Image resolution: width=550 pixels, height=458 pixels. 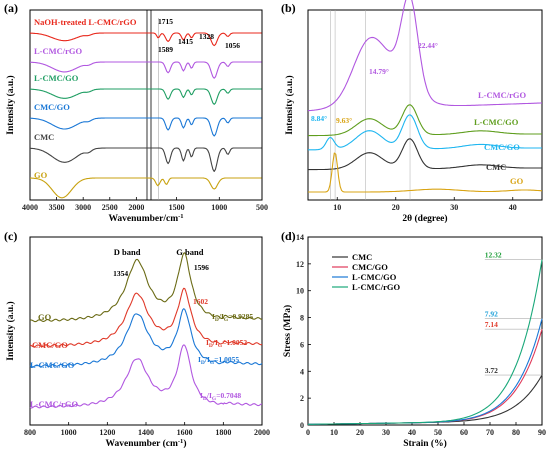 What do you see at coordinates (425, 443) in the screenshot?
I see `x-axis-title: Strain (%)` at bounding box center [425, 443].